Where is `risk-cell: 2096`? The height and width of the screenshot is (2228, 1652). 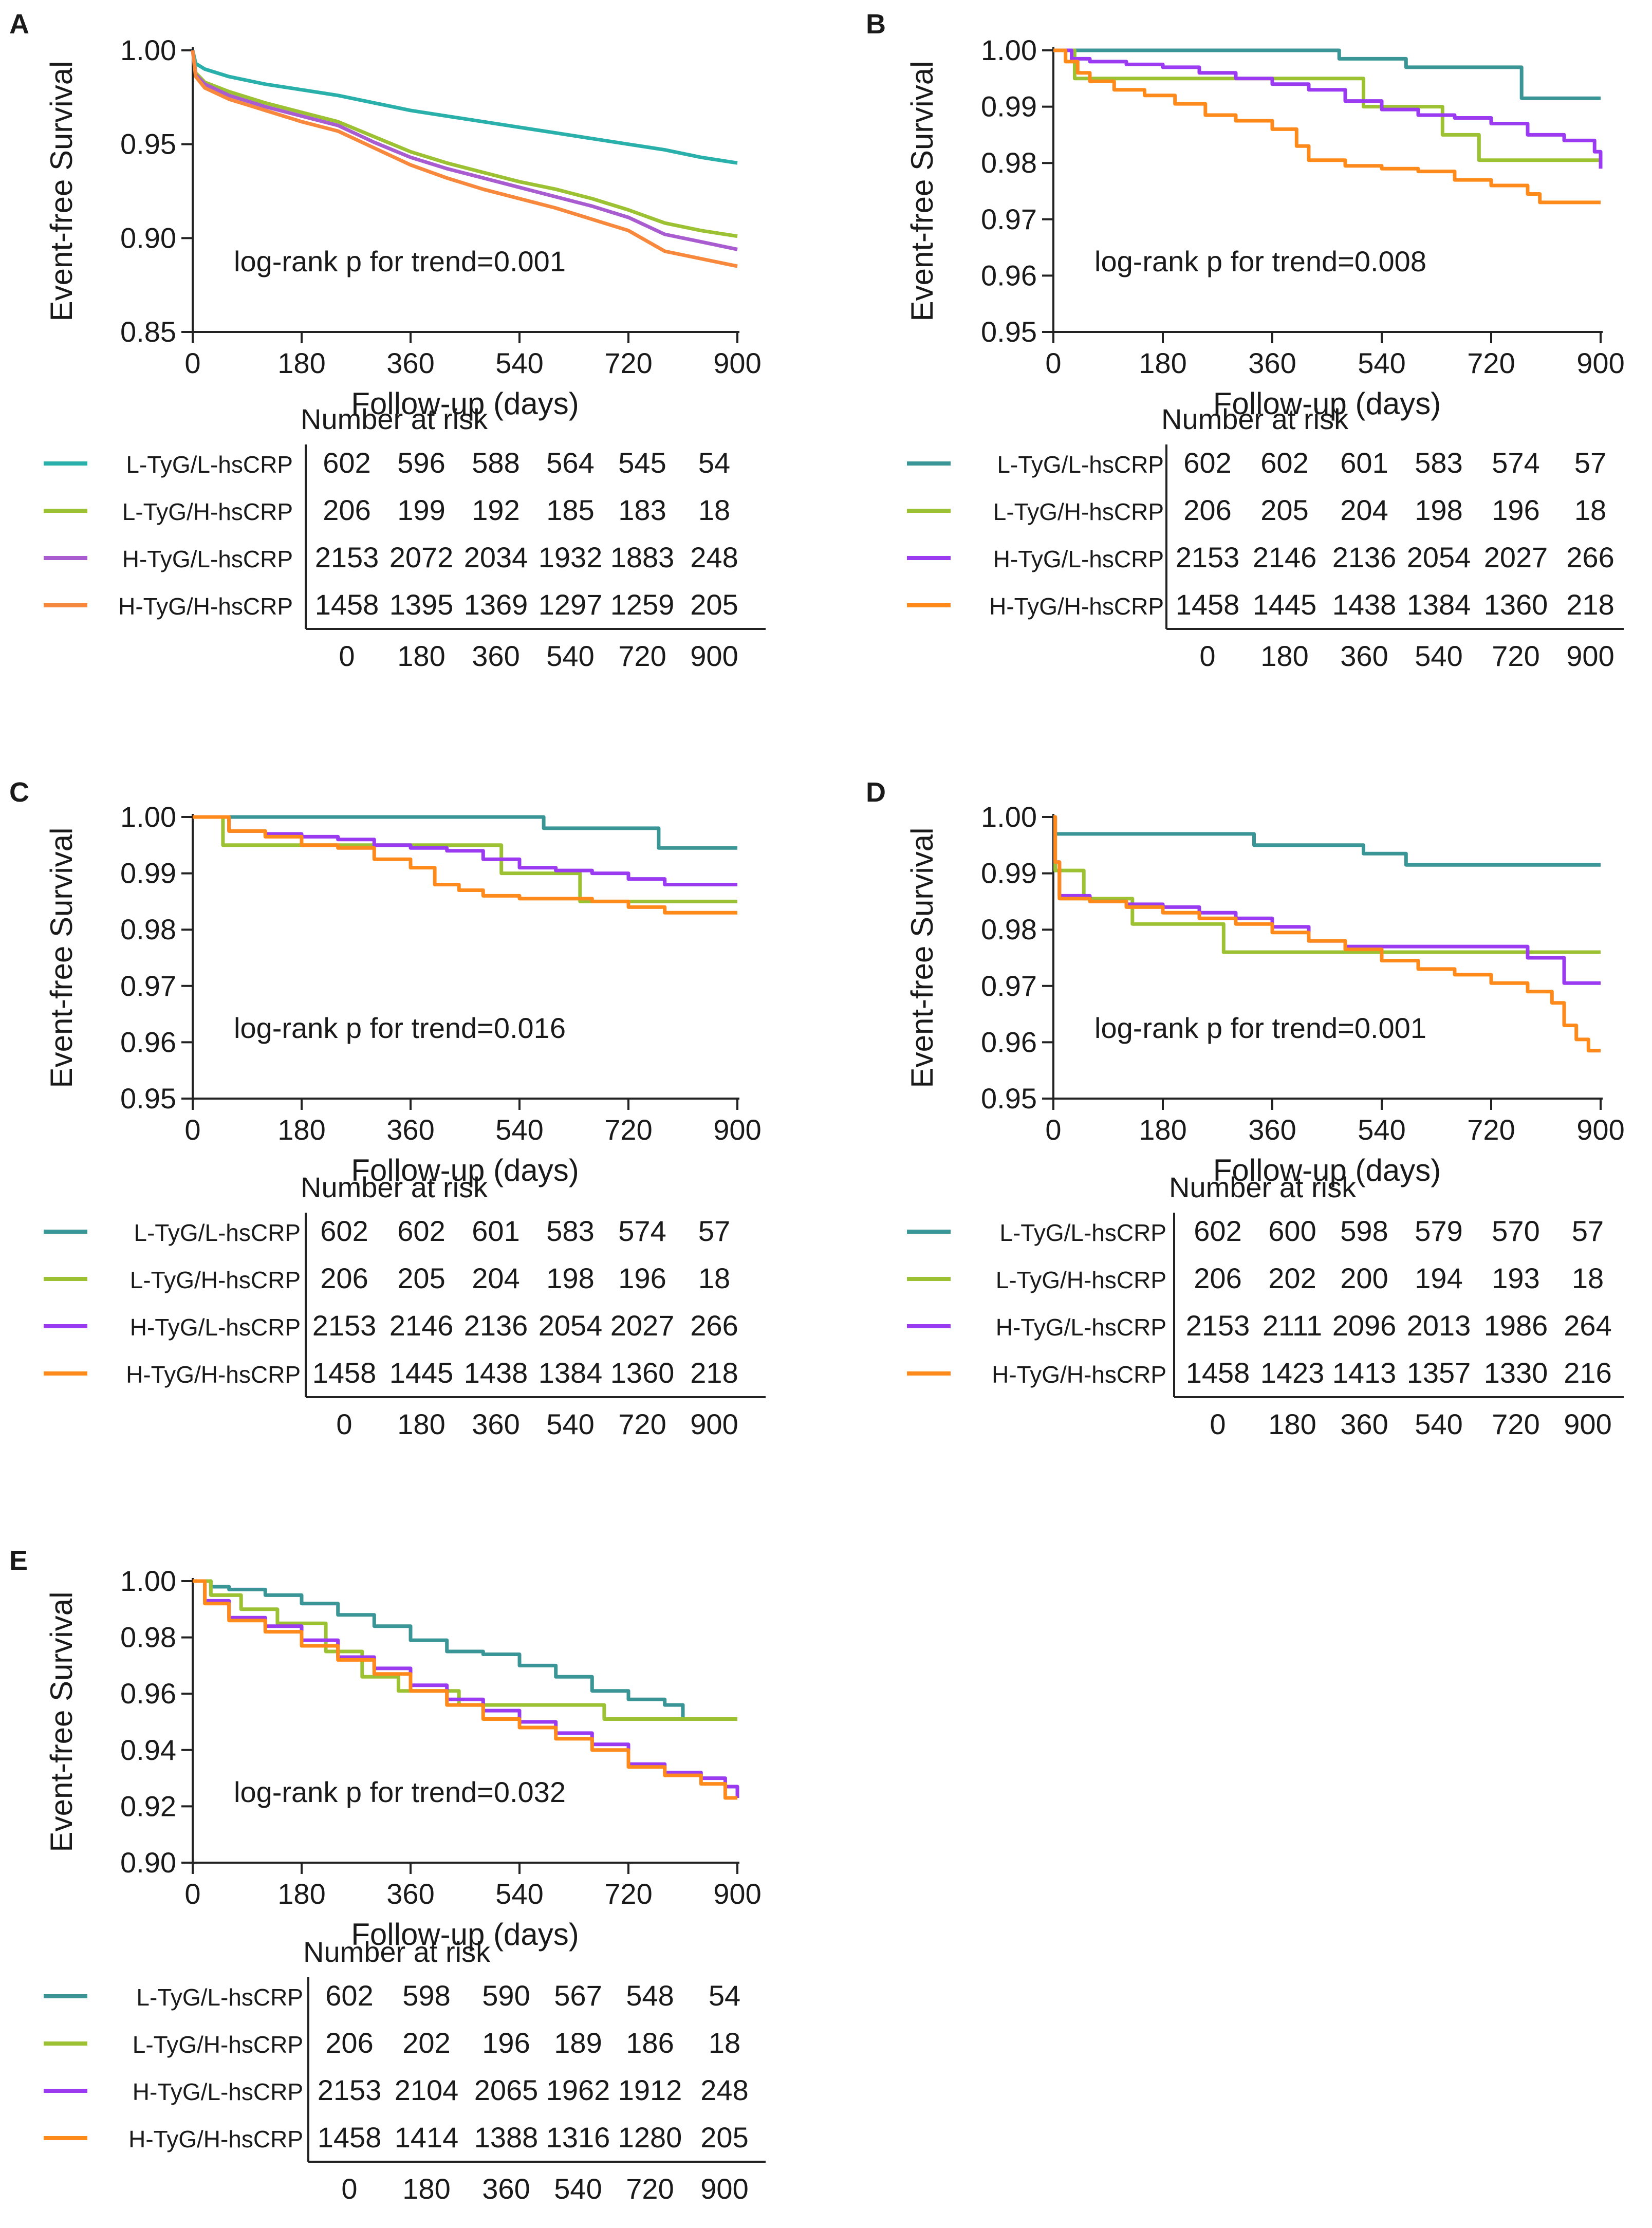 risk-cell: 2096 is located at coordinates (1364, 1325).